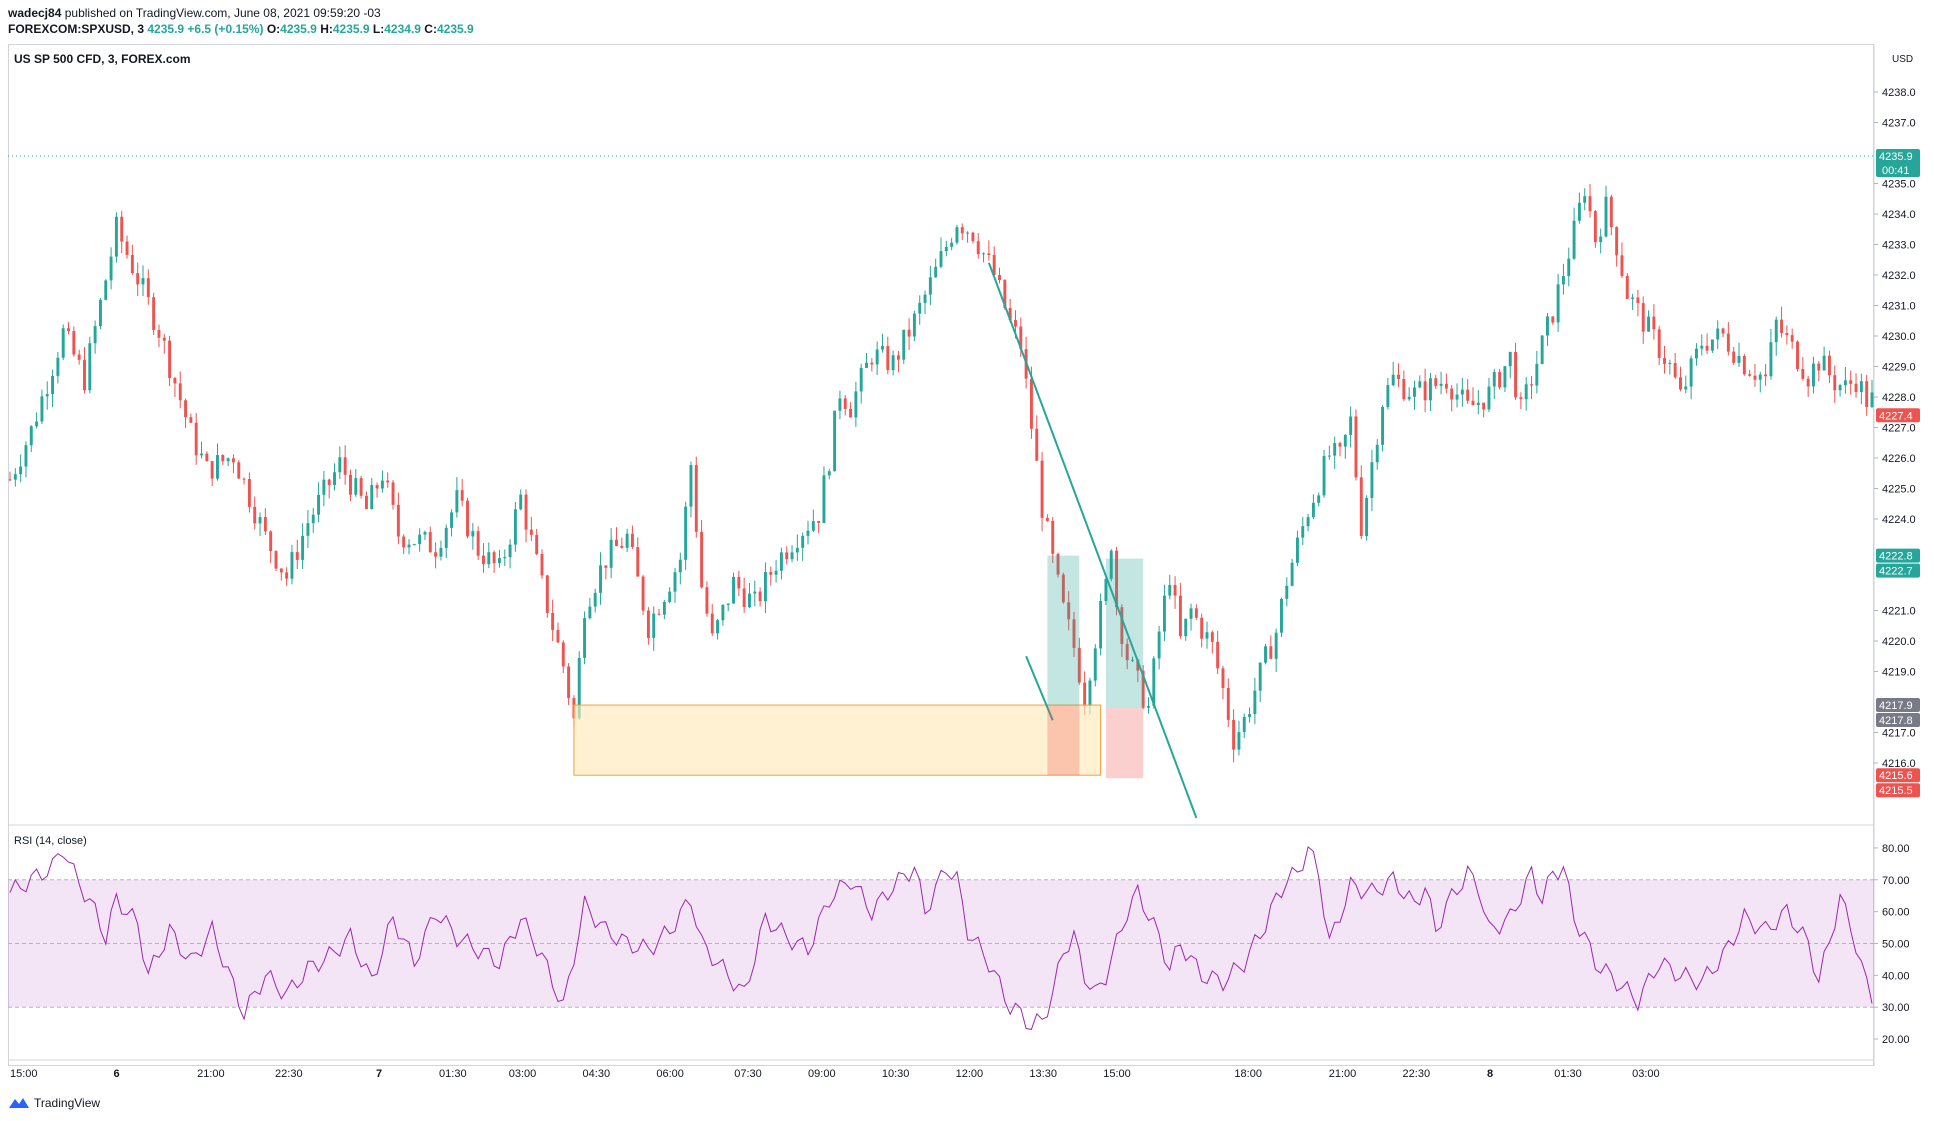 The image size is (1934, 1121). What do you see at coordinates (670, 1074) in the screenshot?
I see `time-tick-label: 06:00` at bounding box center [670, 1074].